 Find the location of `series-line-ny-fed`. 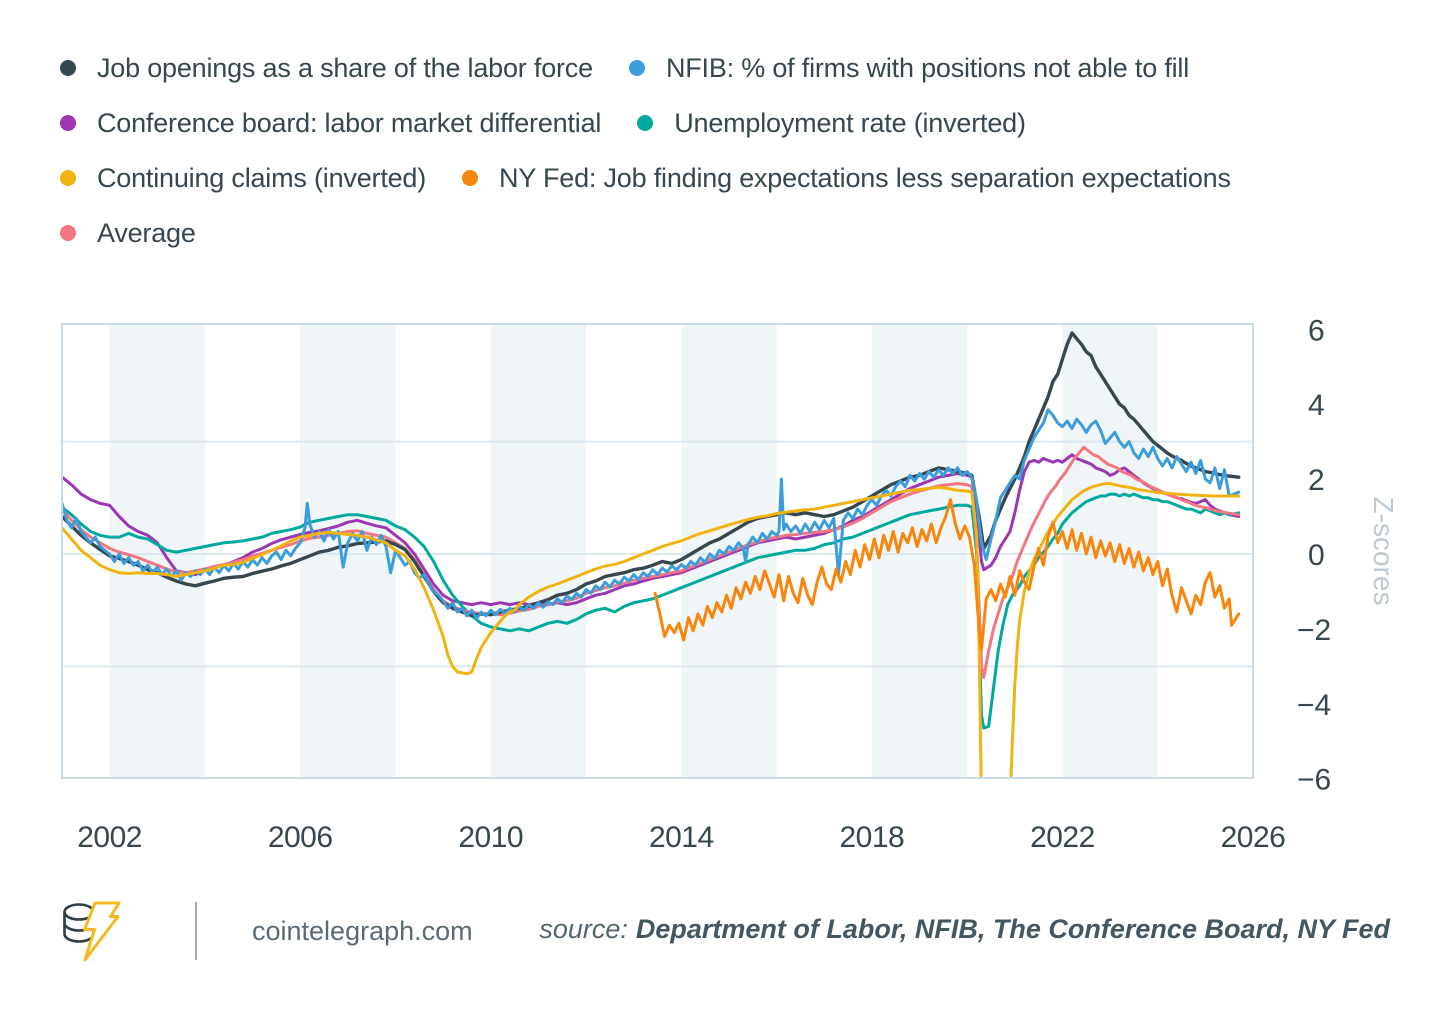

series-line-ny-fed is located at coordinates (947, 574).